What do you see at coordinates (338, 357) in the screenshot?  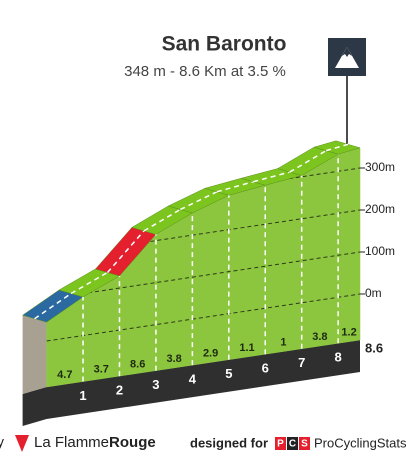 I see `x-tick-label: 8` at bounding box center [338, 357].